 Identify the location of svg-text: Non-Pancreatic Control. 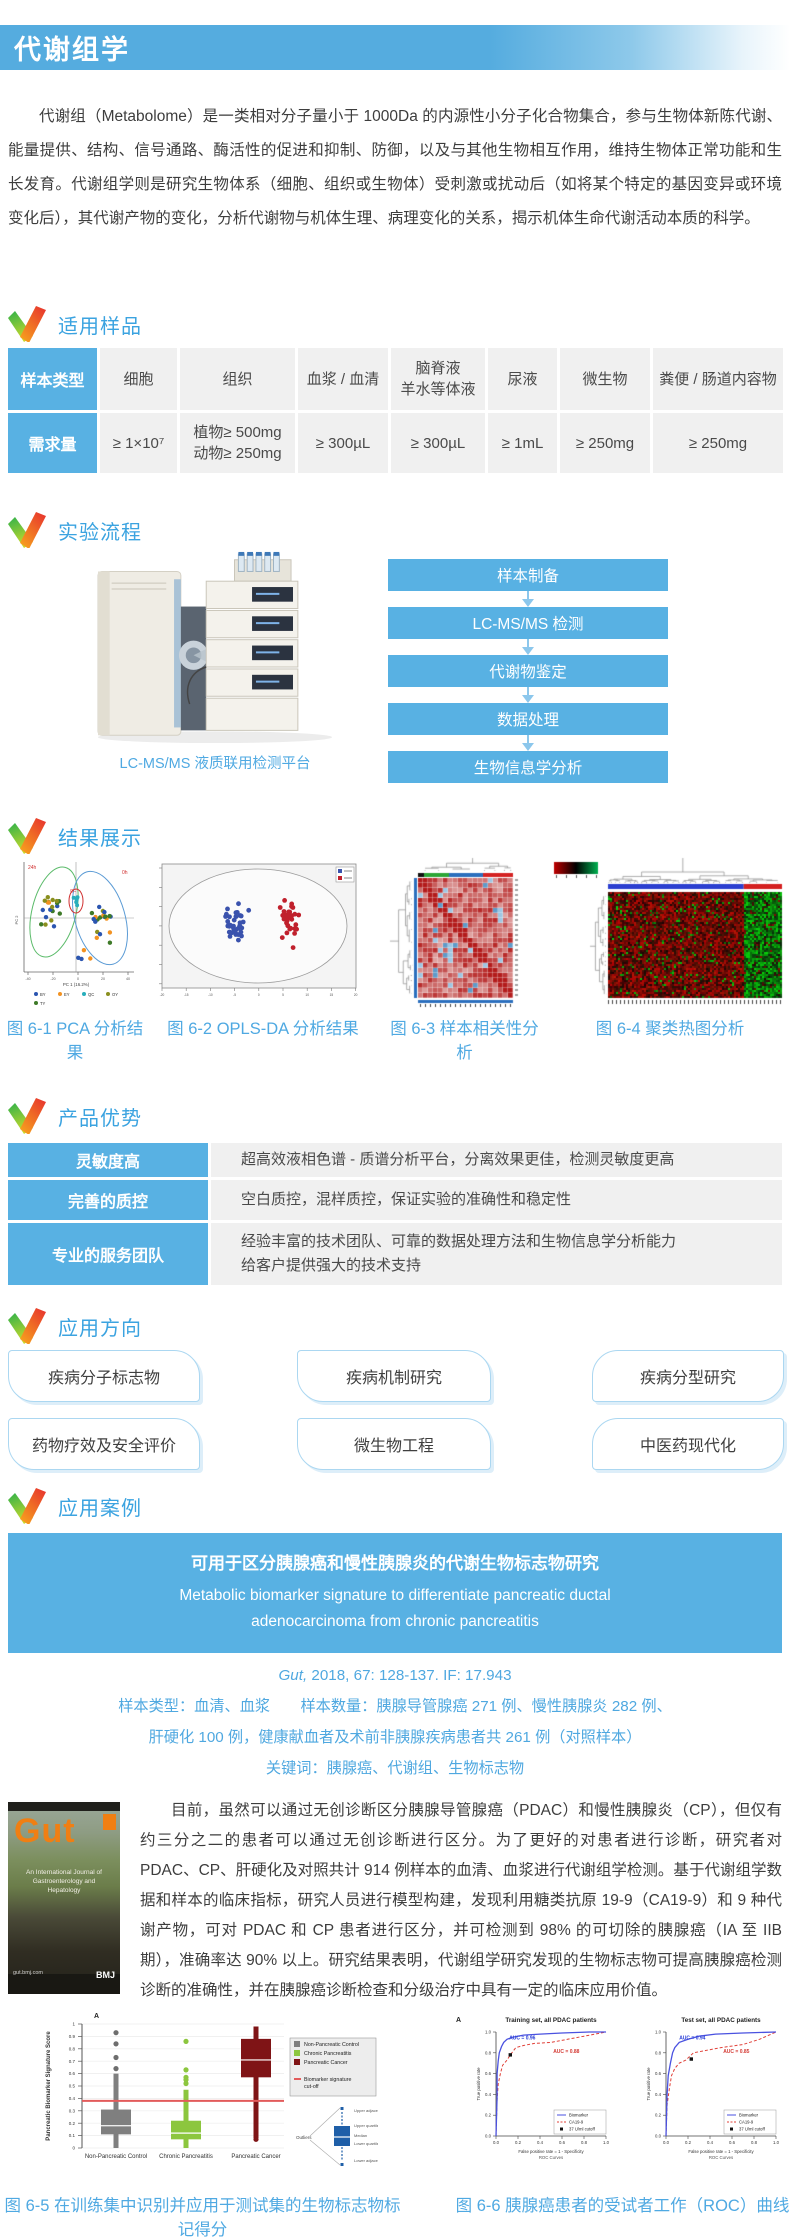
(331, 2045).